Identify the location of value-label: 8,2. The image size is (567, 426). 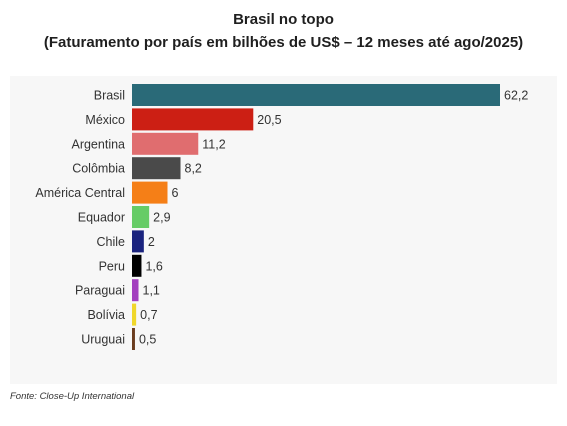
(193, 169).